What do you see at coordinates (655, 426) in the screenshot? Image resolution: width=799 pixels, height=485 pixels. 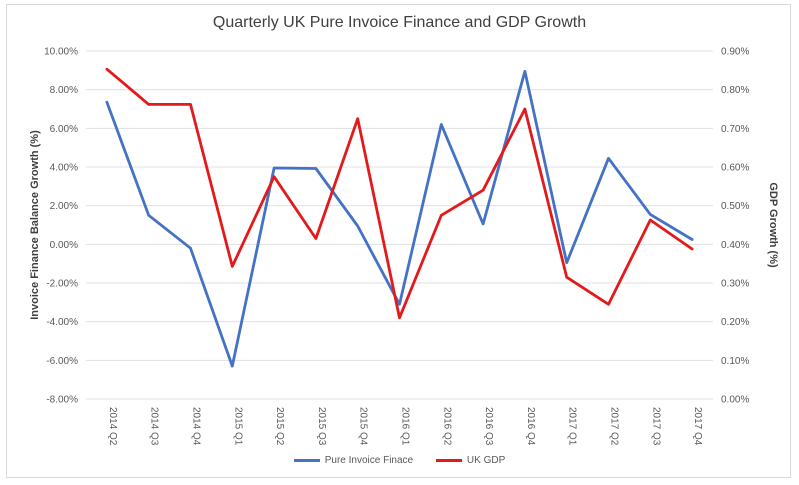 I see `x-tick-label: 2017 Q3` at bounding box center [655, 426].